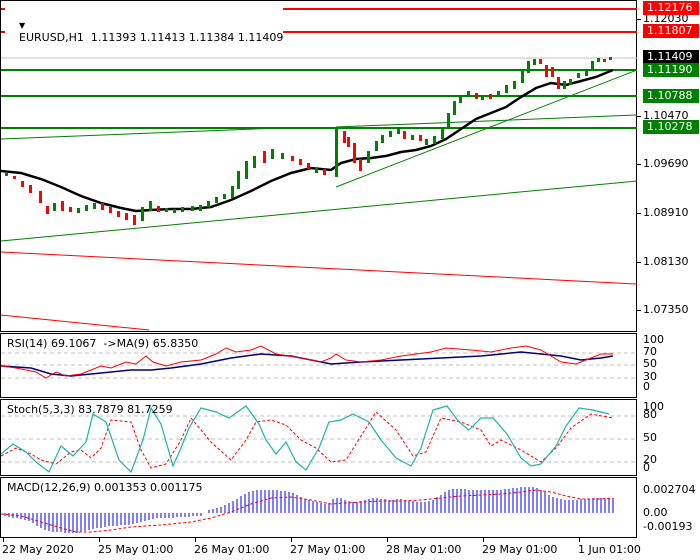 Image resolution: width=700 pixels, height=560 pixels. What do you see at coordinates (666, 212) in the screenshot?
I see `price-label: 1.08910` at bounding box center [666, 212].